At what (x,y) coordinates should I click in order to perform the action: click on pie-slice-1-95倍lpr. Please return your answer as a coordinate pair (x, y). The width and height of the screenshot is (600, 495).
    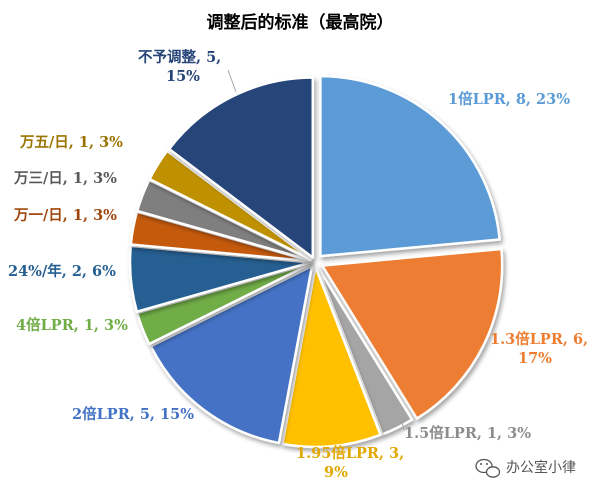
    Looking at the image, I should click on (331, 357).